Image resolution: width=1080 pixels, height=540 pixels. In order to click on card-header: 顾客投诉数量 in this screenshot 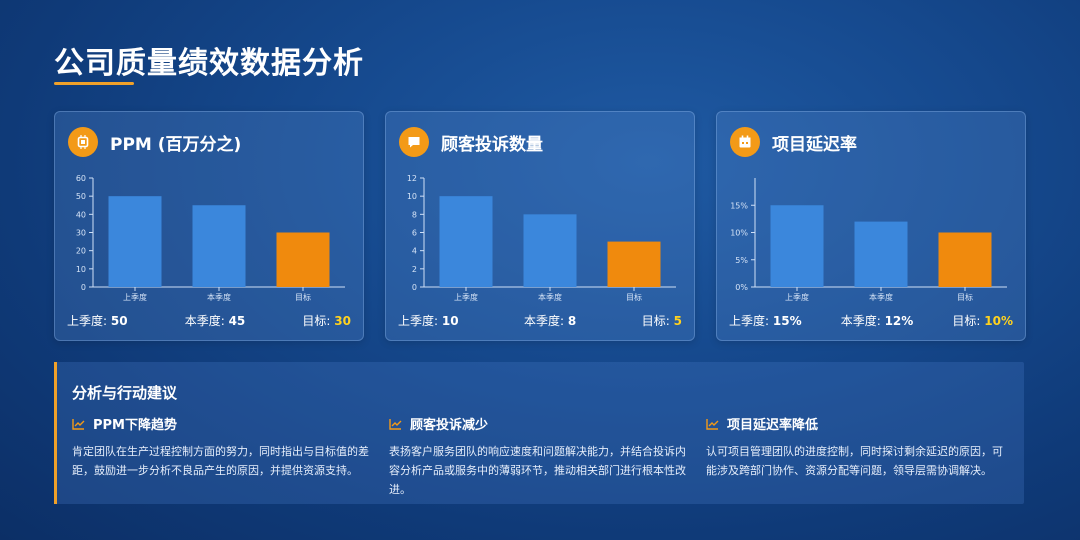, I will do `click(471, 142)`.